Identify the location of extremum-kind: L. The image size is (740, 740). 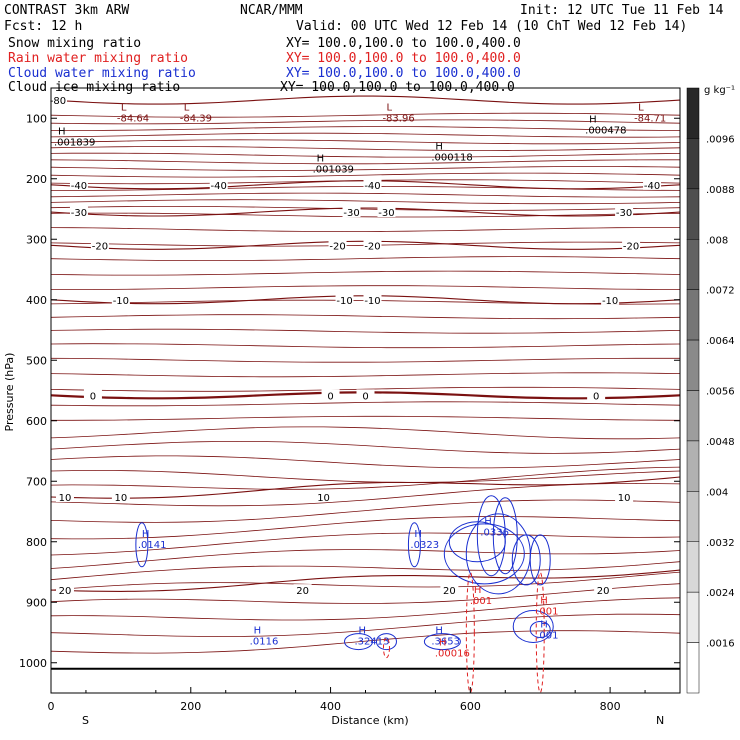
(641, 107).